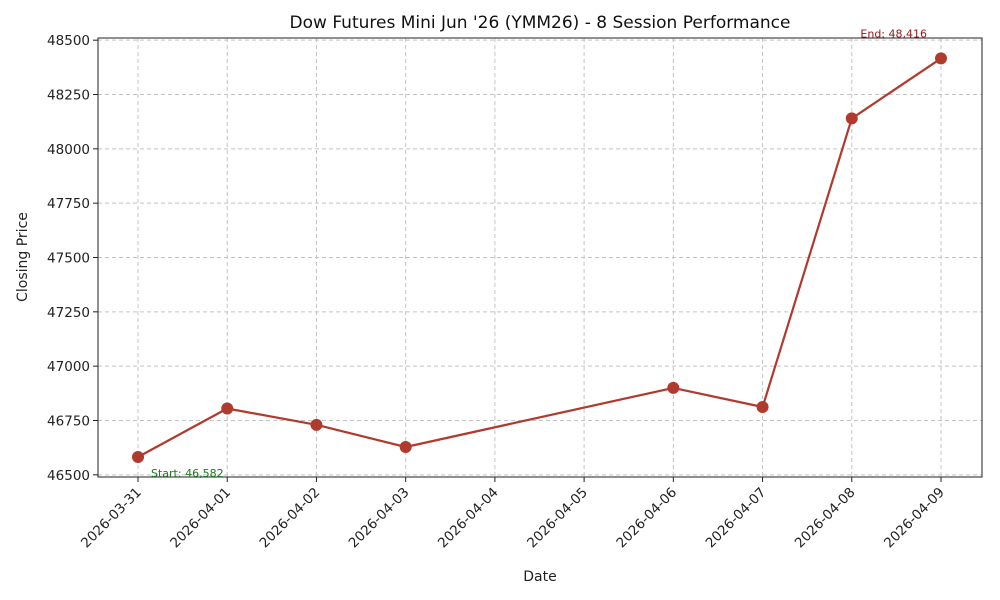 The width and height of the screenshot is (1000, 600). Describe the element at coordinates (557, 518) in the screenshot. I see `x-tick-label: 2026-04-05` at that location.